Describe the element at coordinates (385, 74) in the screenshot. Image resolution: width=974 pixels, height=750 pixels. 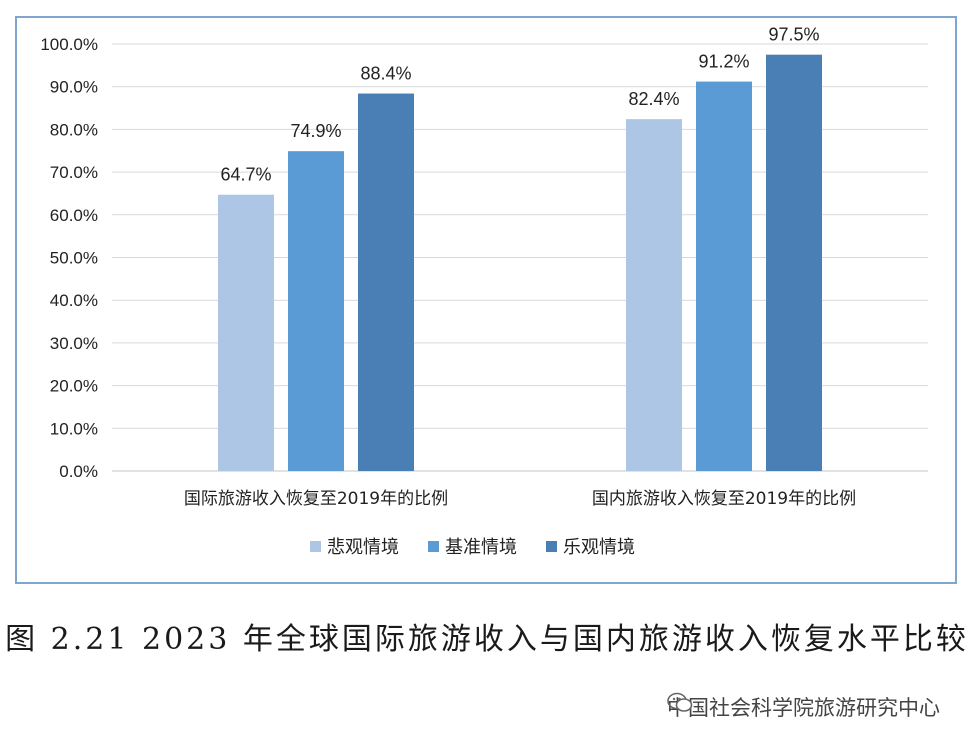
I see `data-label: 88.4%` at that location.